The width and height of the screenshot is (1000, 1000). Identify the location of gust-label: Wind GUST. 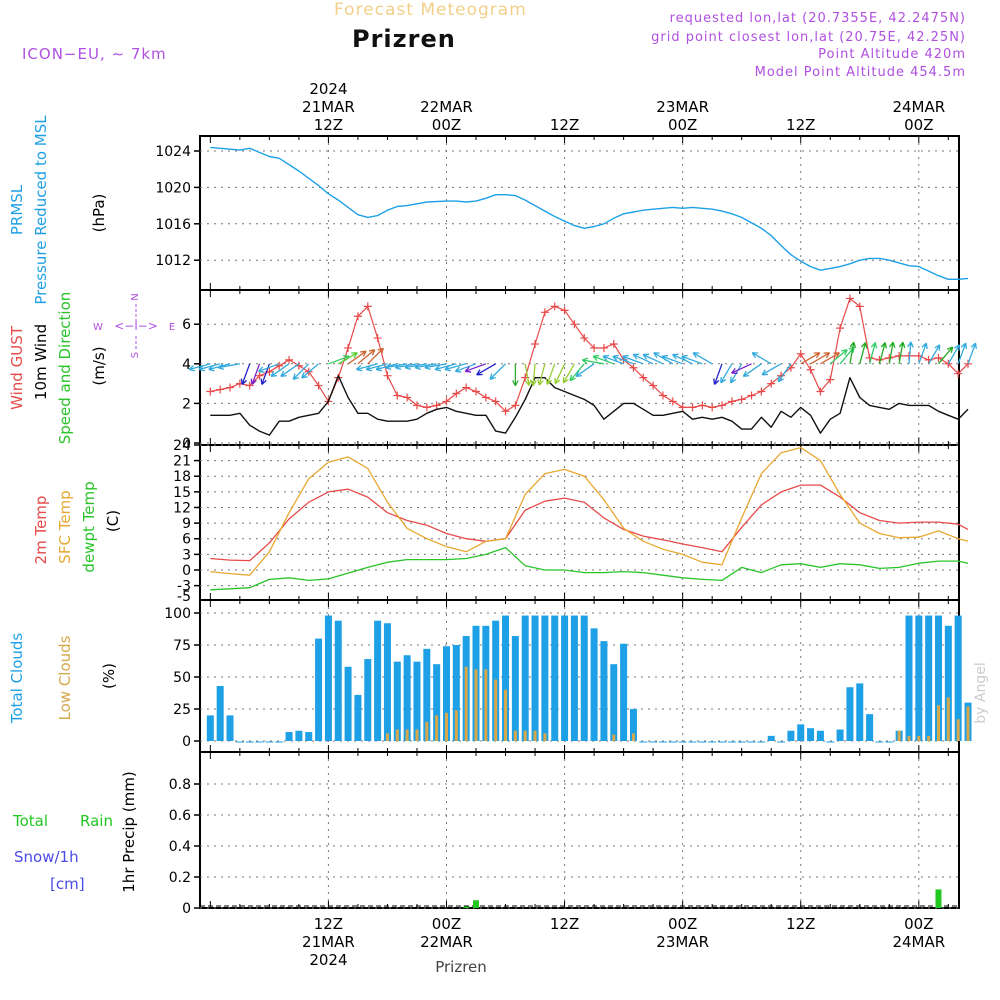
(17, 367).